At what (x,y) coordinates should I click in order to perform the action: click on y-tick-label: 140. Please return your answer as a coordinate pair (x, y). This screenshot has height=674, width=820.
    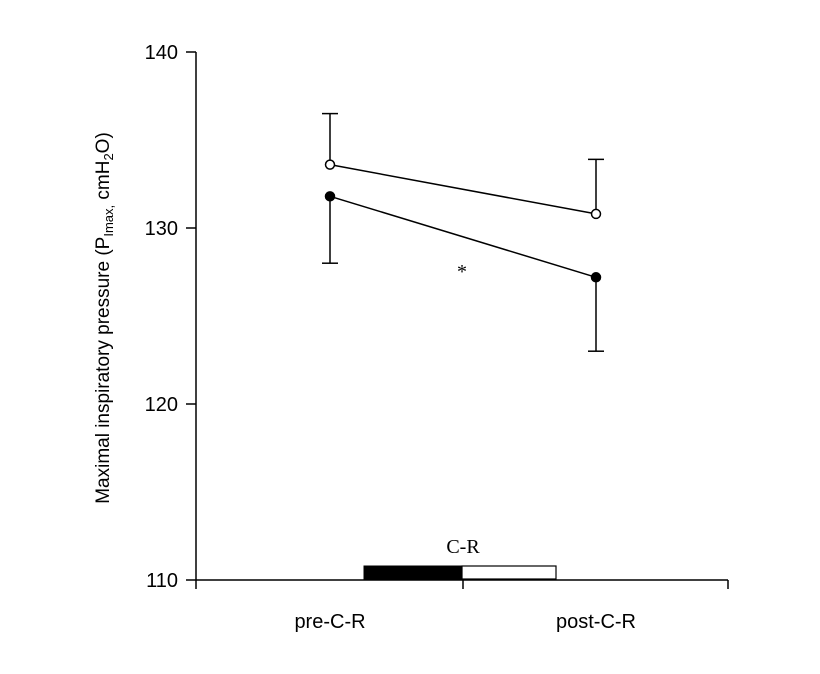
    Looking at the image, I should click on (161, 53).